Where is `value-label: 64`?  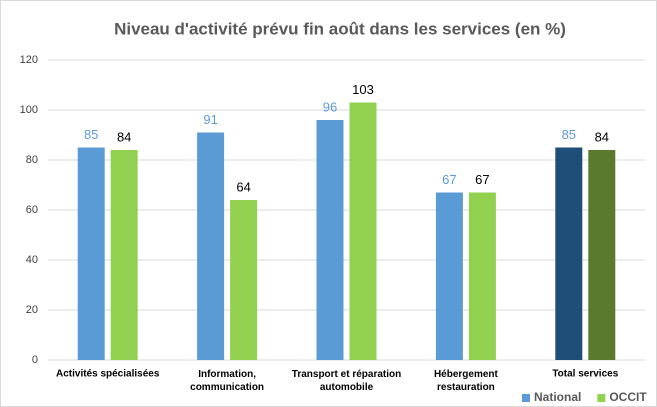
value-label: 64 is located at coordinates (243, 186).